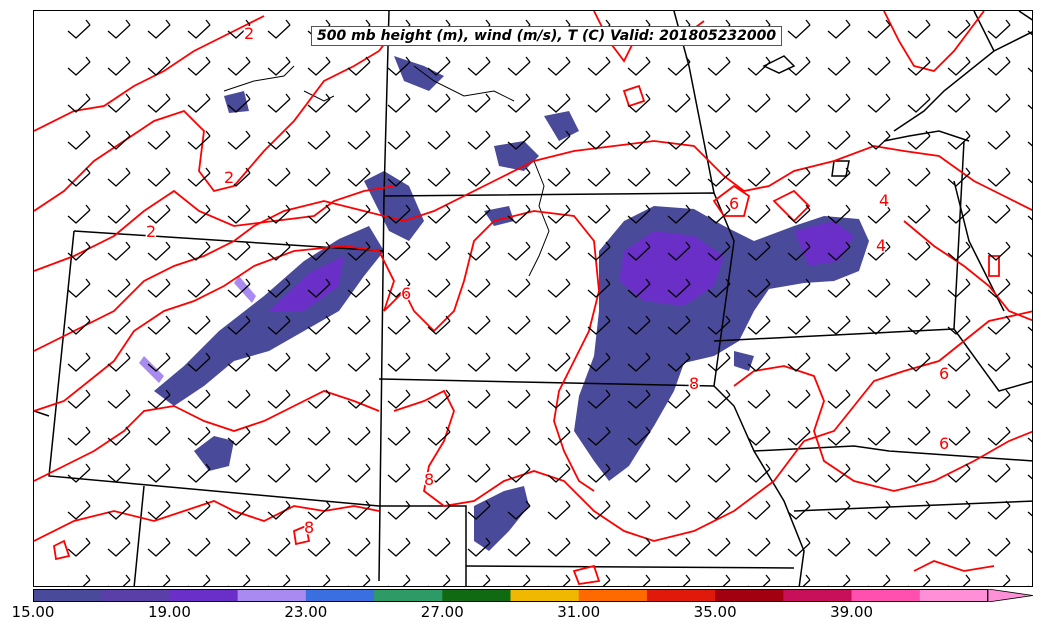 The width and height of the screenshot is (1041, 633). Describe the element at coordinates (881, 245) in the screenshot. I see `contour-label: 4` at that location.